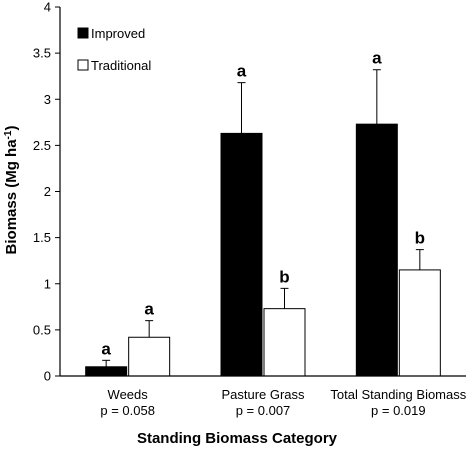 This screenshot has height=450, width=474. I want to click on y-axis-ticks: 0 0.5 1 1.5 2 2.5 3 3.5 4, so click(46, 192).